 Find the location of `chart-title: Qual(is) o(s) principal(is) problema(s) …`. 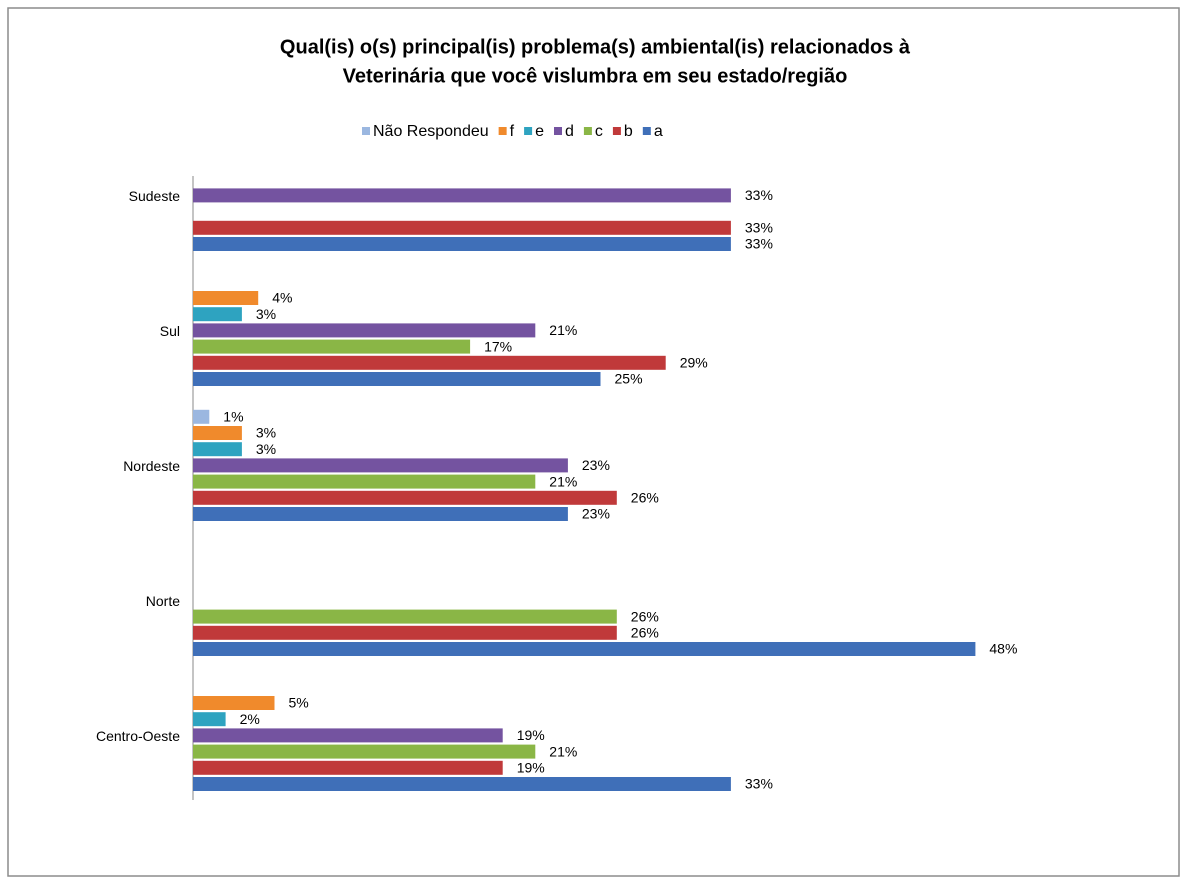

chart-title: Qual(is) o(s) principal(is) problema(s) … is located at coordinates (595, 47).